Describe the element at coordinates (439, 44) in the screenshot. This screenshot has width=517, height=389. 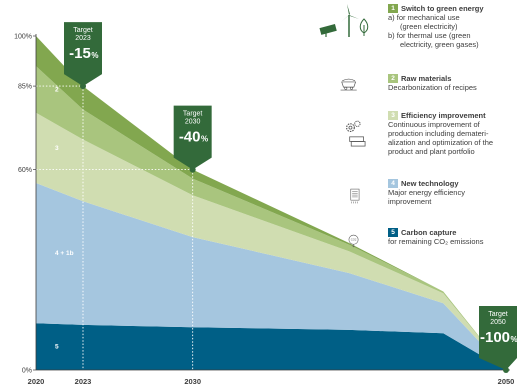
I see `legend-line: electricity, green gases)` at that location.